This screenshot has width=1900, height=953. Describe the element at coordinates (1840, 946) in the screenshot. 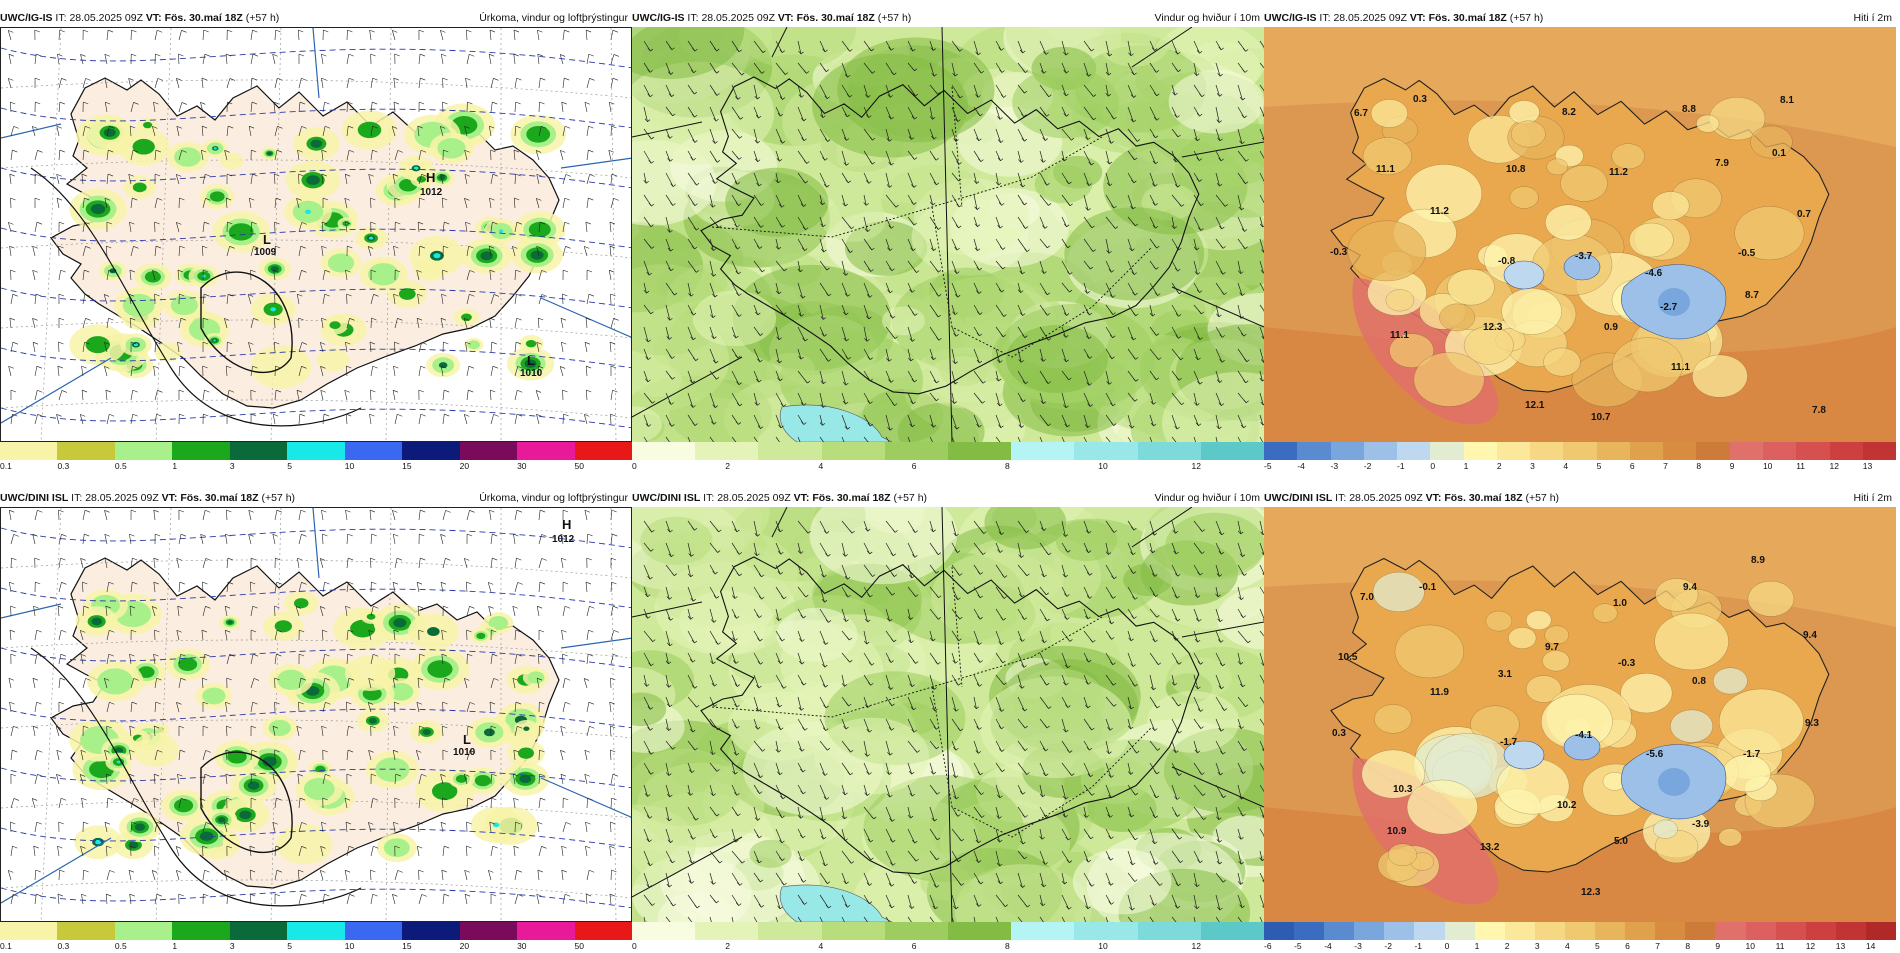

I see `color-scale-tick-label: 13` at that location.